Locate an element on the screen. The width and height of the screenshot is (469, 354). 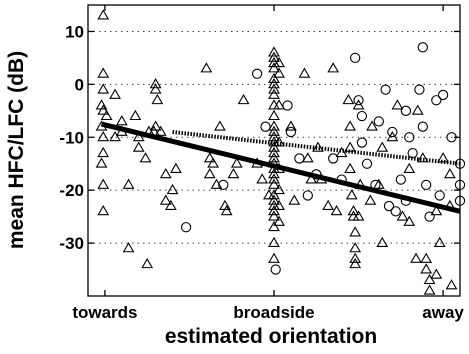
x-tick-label-0: towards is located at coordinates (104, 312).